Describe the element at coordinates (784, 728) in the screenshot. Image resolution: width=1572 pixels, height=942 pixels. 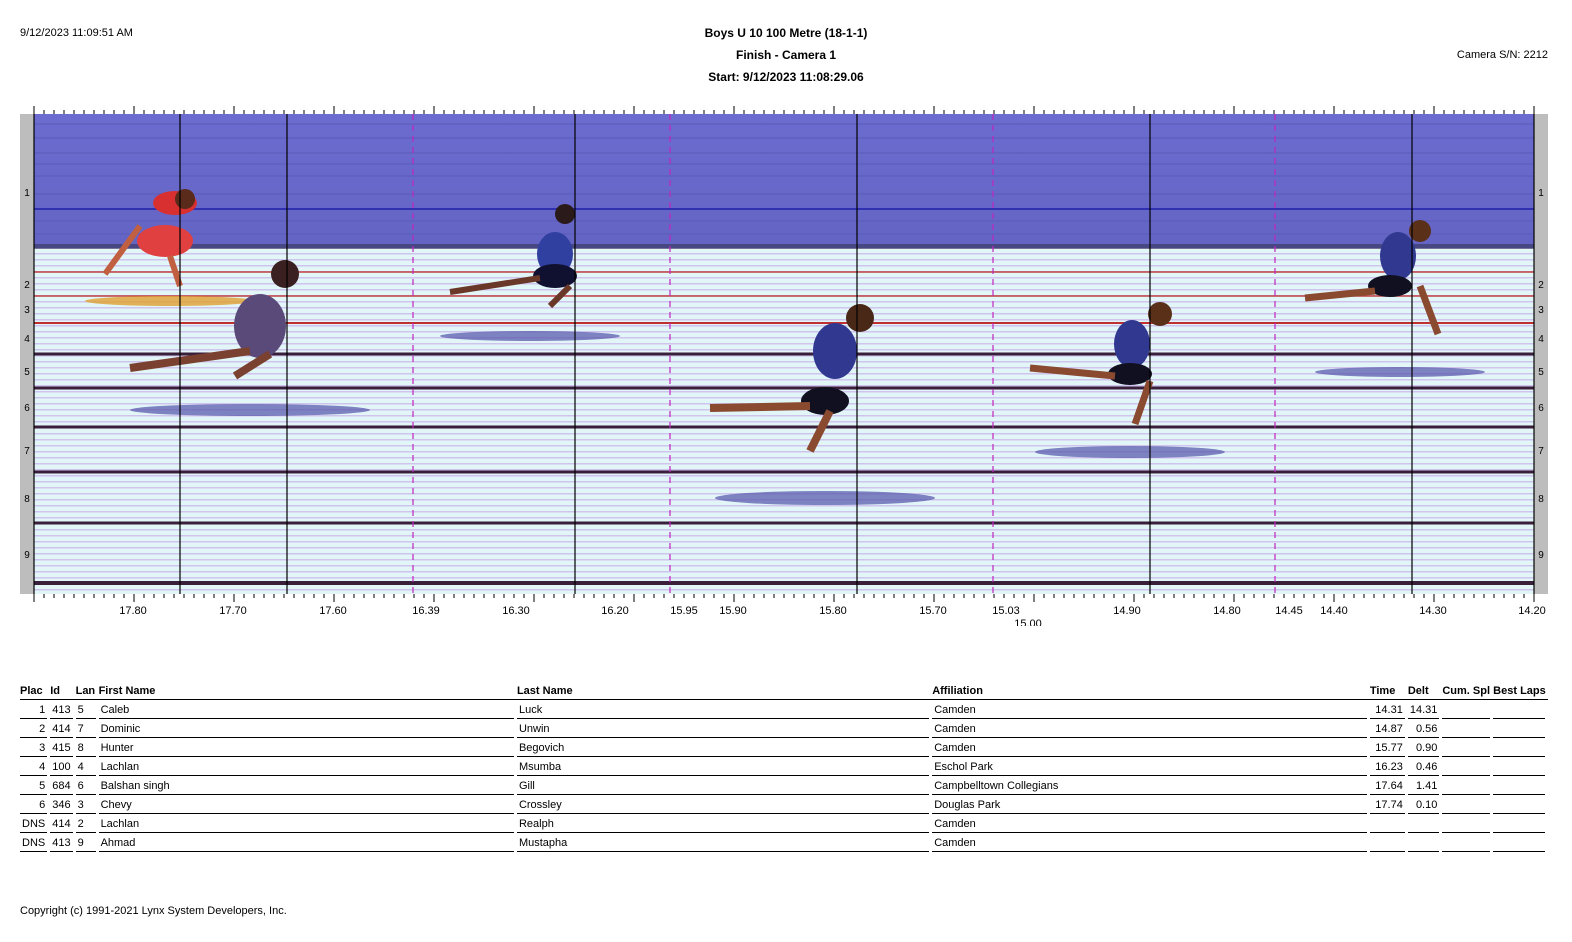
I see `table-row: 2 414 7 Dominic Unwin Camden 14.87 0.56` at that location.